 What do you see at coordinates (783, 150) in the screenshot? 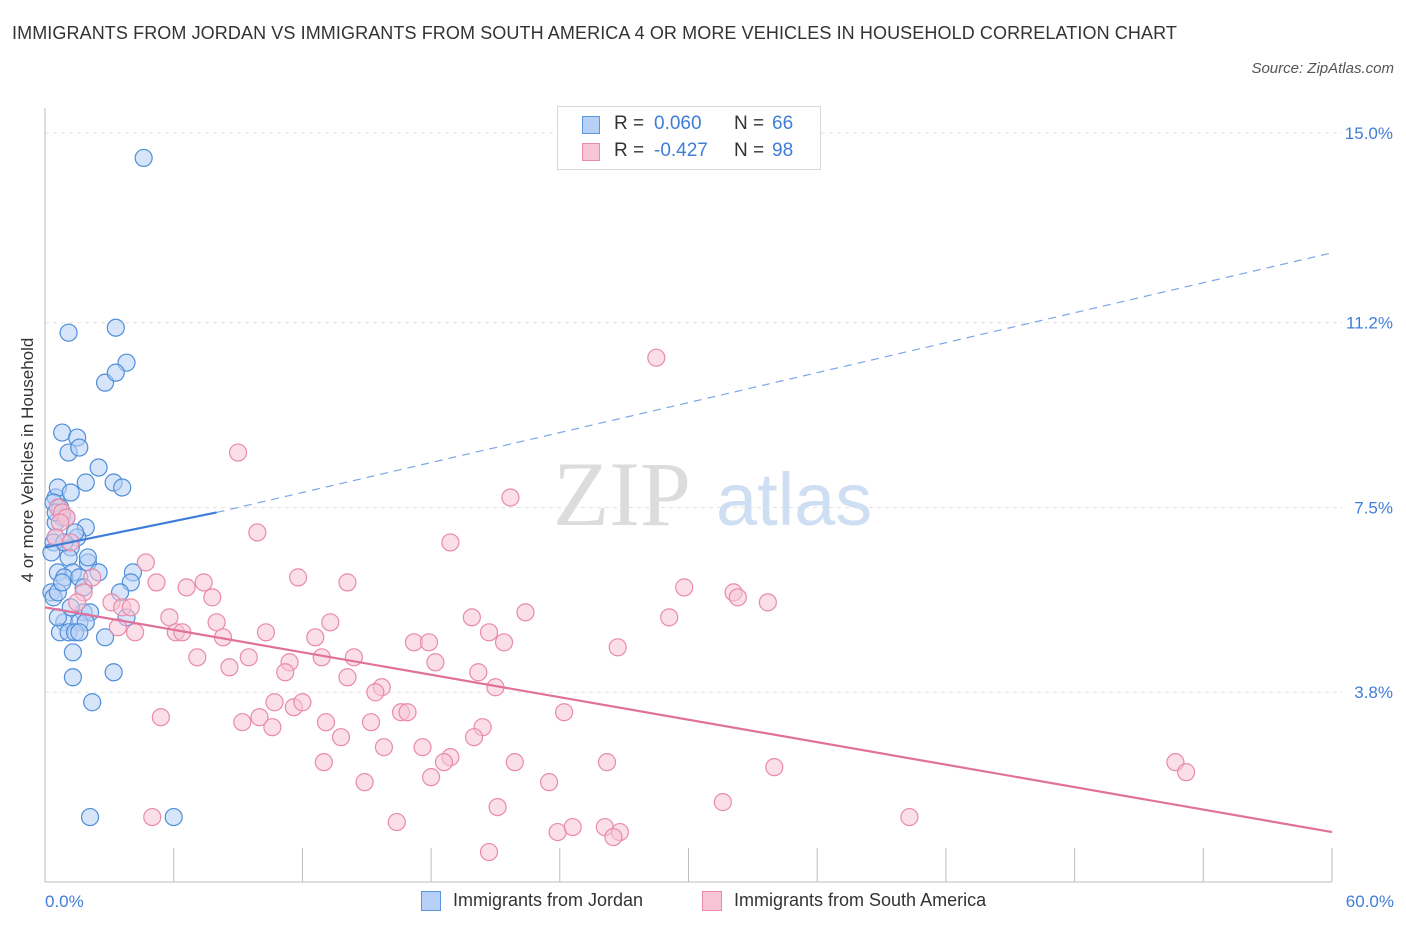
I see `n-value: 98` at bounding box center [783, 150].